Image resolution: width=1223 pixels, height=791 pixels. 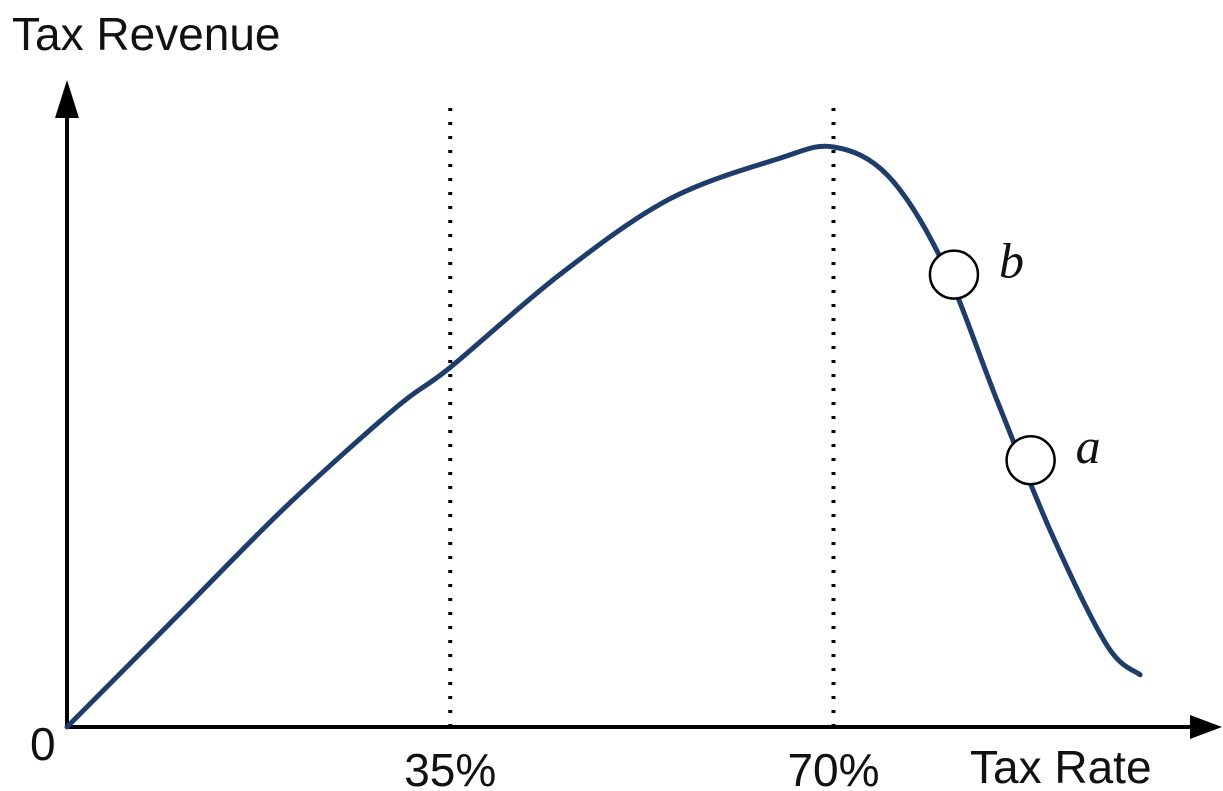 I want to click on origin-label: 0, so click(x=43, y=744).